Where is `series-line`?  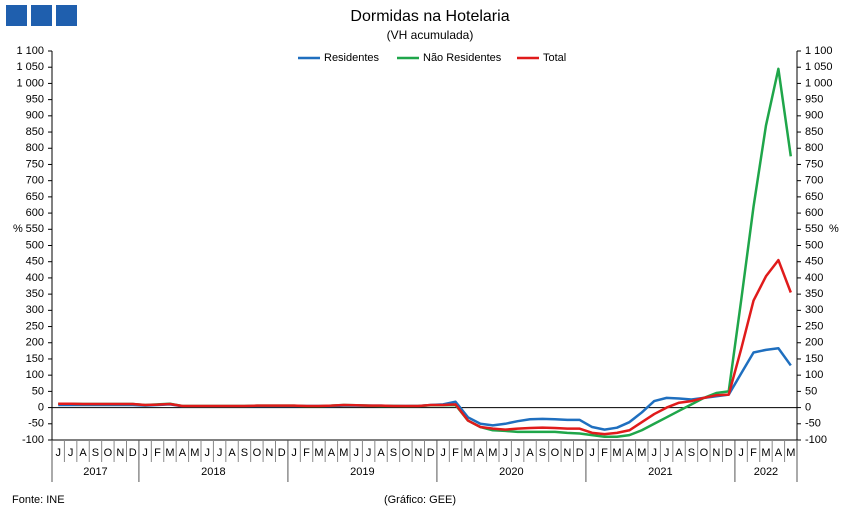
series-line is located at coordinates (425, 389).